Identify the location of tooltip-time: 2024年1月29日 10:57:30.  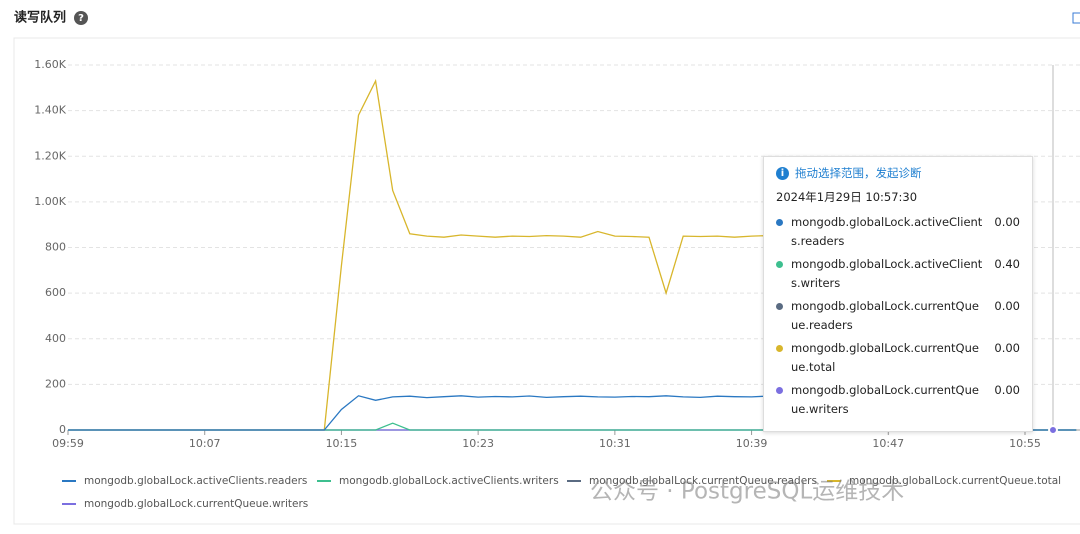
(847, 197).